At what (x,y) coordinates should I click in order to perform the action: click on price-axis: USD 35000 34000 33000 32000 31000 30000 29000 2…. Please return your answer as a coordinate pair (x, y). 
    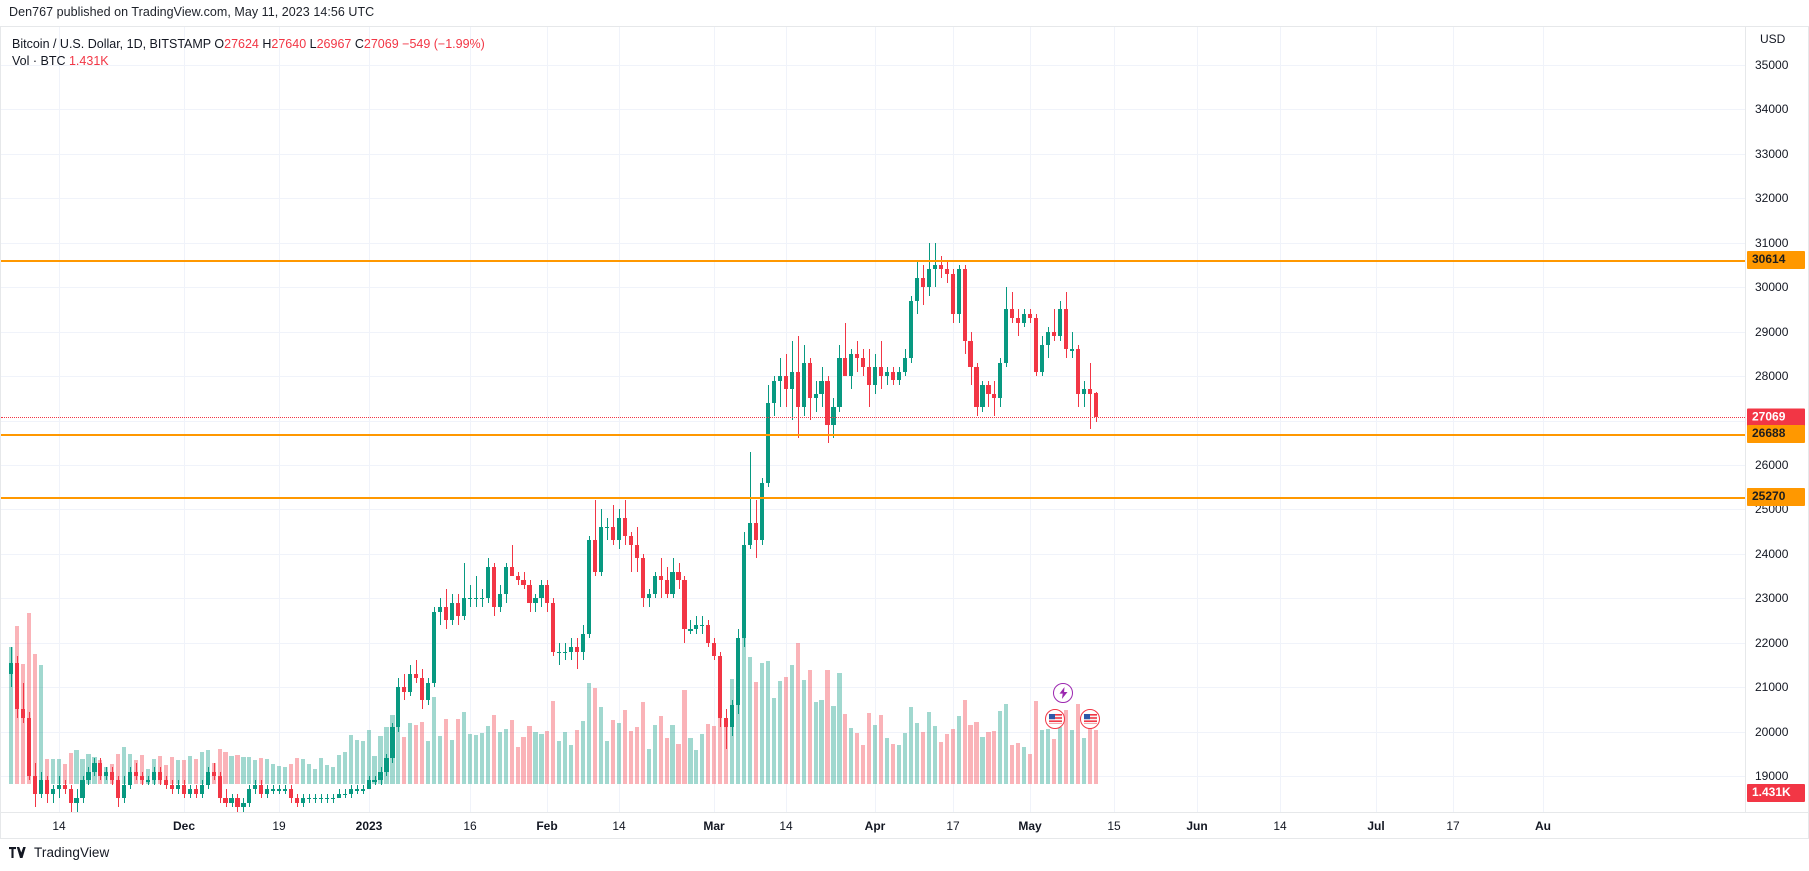
    Looking at the image, I should click on (1776, 419).